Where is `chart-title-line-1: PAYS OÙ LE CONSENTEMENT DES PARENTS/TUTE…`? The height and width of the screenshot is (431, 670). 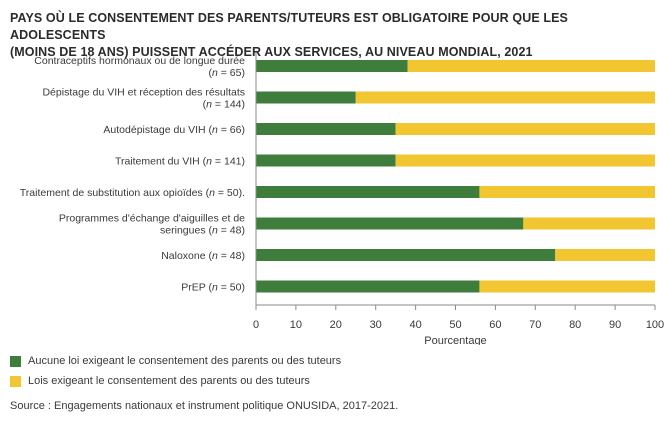 chart-title-line-1: PAYS OÙ LE CONSENTEMENT DES PARENTS/TUTE… is located at coordinates (289, 26).